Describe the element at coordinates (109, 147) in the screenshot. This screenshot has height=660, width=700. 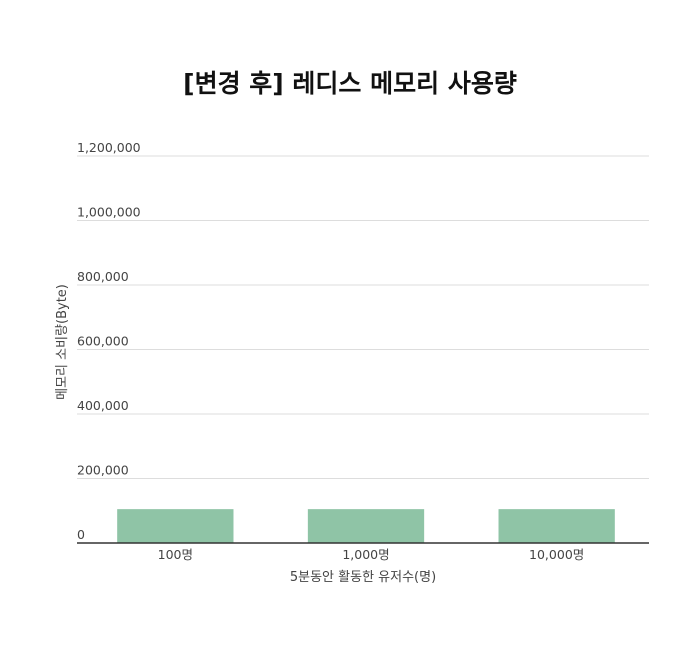
I see `y-tick-label: 1,200,000` at that location.